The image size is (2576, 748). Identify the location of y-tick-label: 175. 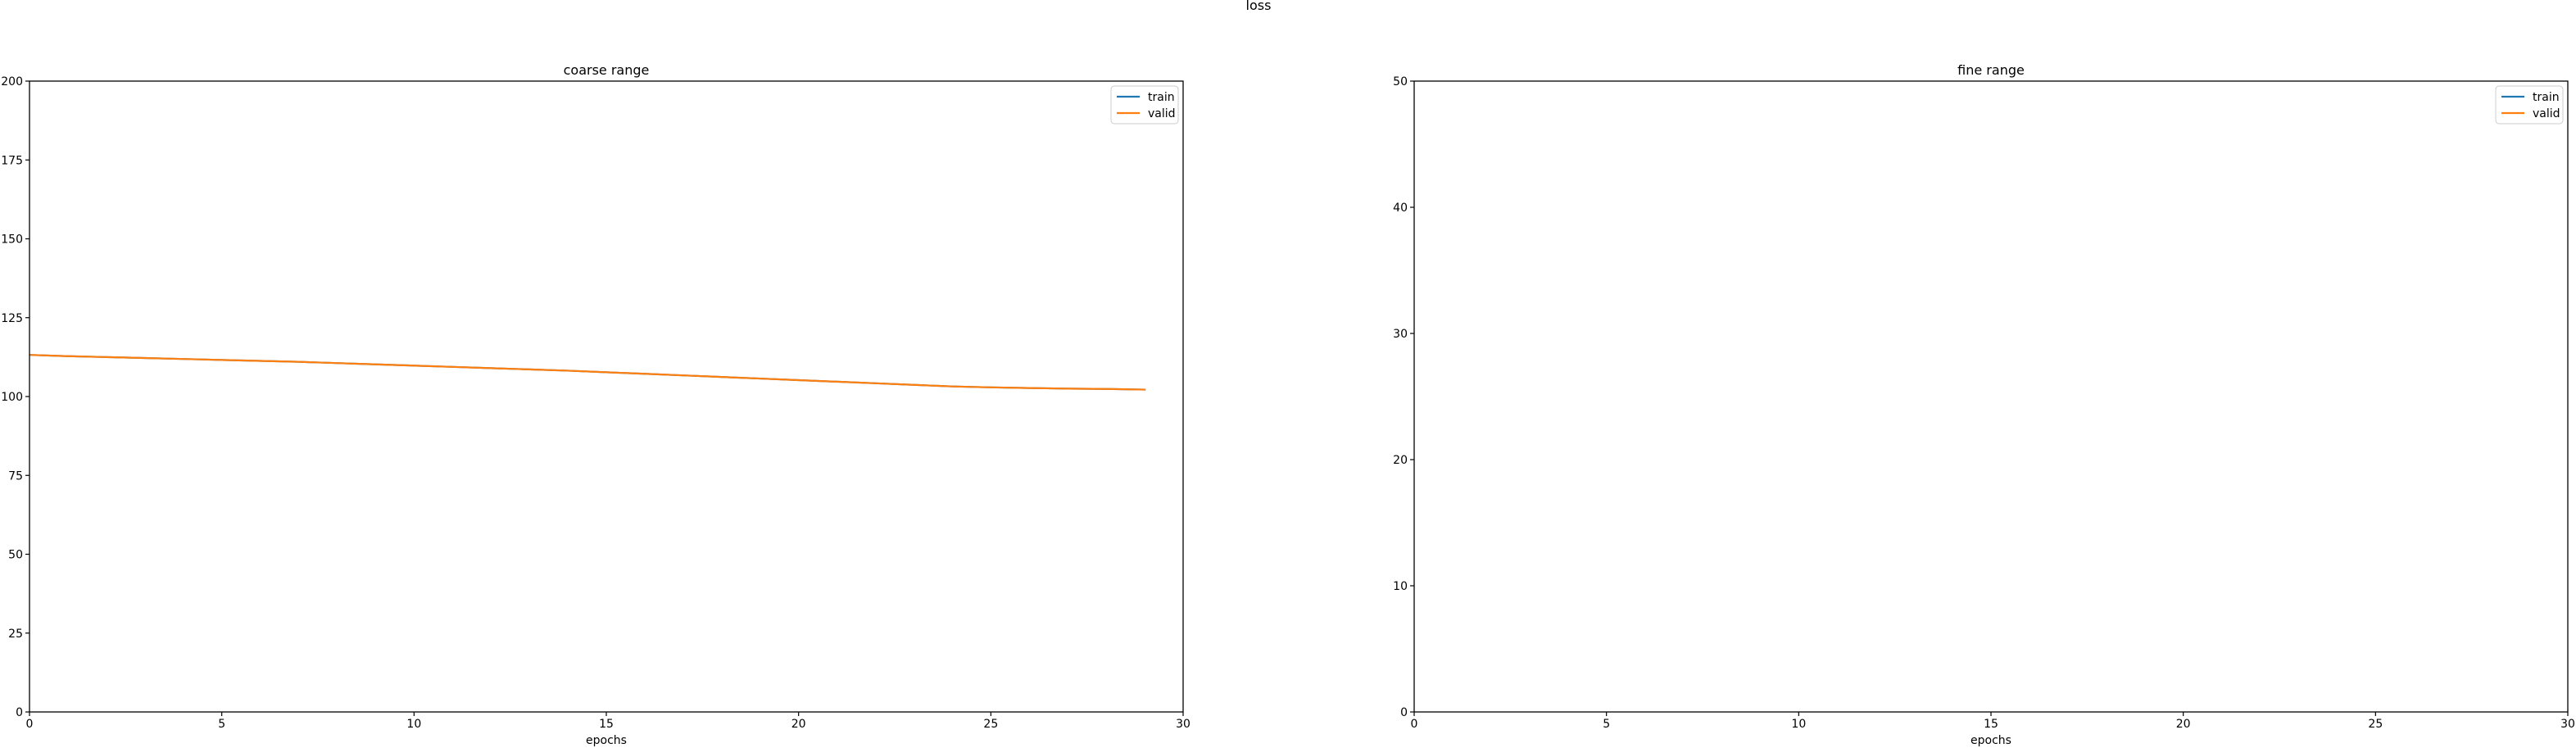
(12, 161).